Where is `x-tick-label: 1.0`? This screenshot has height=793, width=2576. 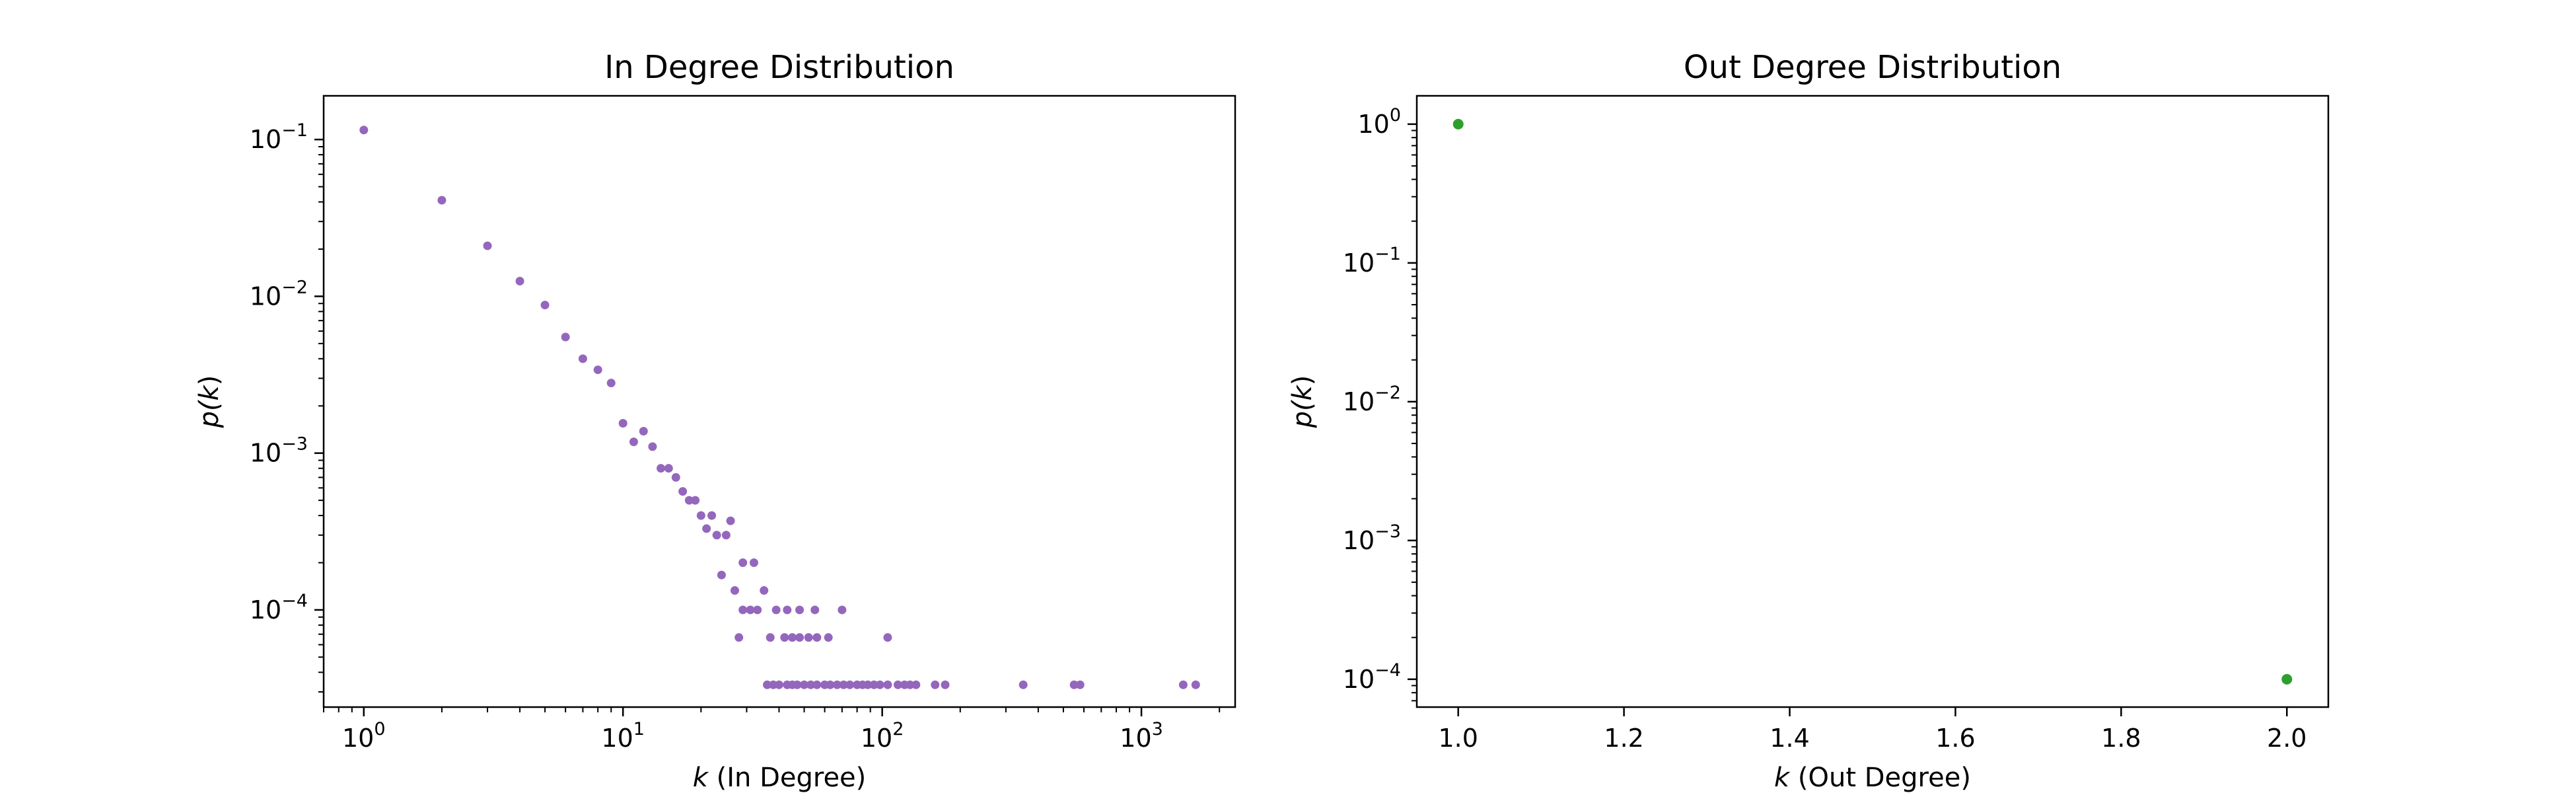 x-tick-label: 1.0 is located at coordinates (1459, 739).